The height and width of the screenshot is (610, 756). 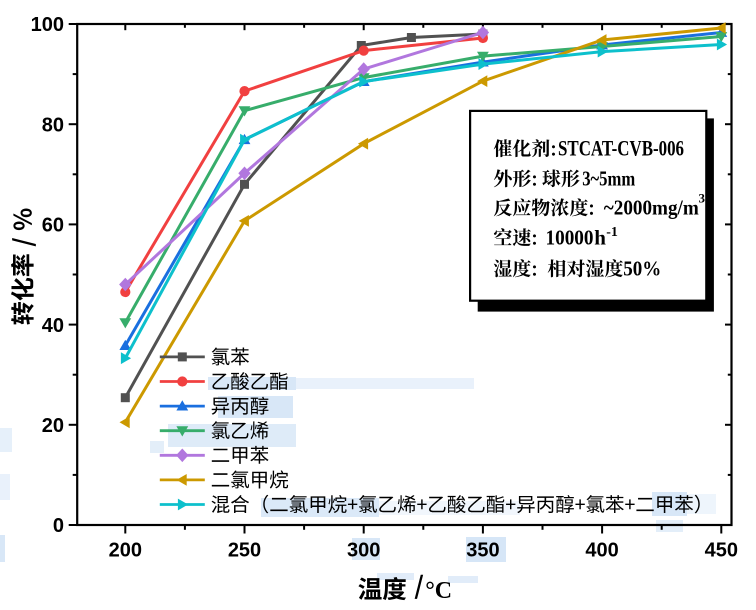 I want to click on svg-text: 300, so click(x=363, y=550).